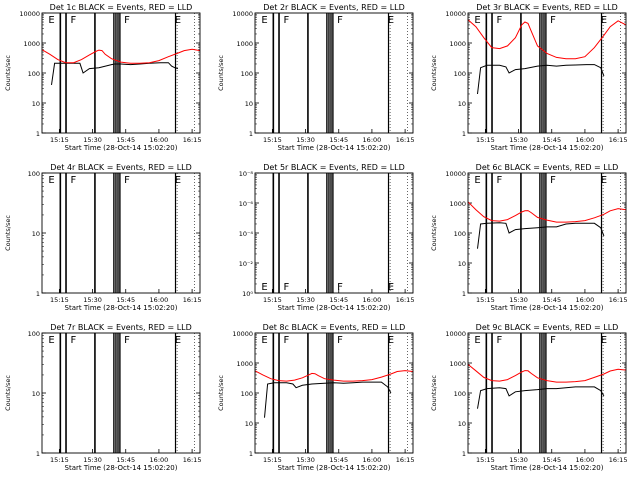 Image resolution: width=640 pixels, height=480 pixels. What do you see at coordinates (247, 294) in the screenshot?
I see `y-tick-label: 10⁰` at bounding box center [247, 294].